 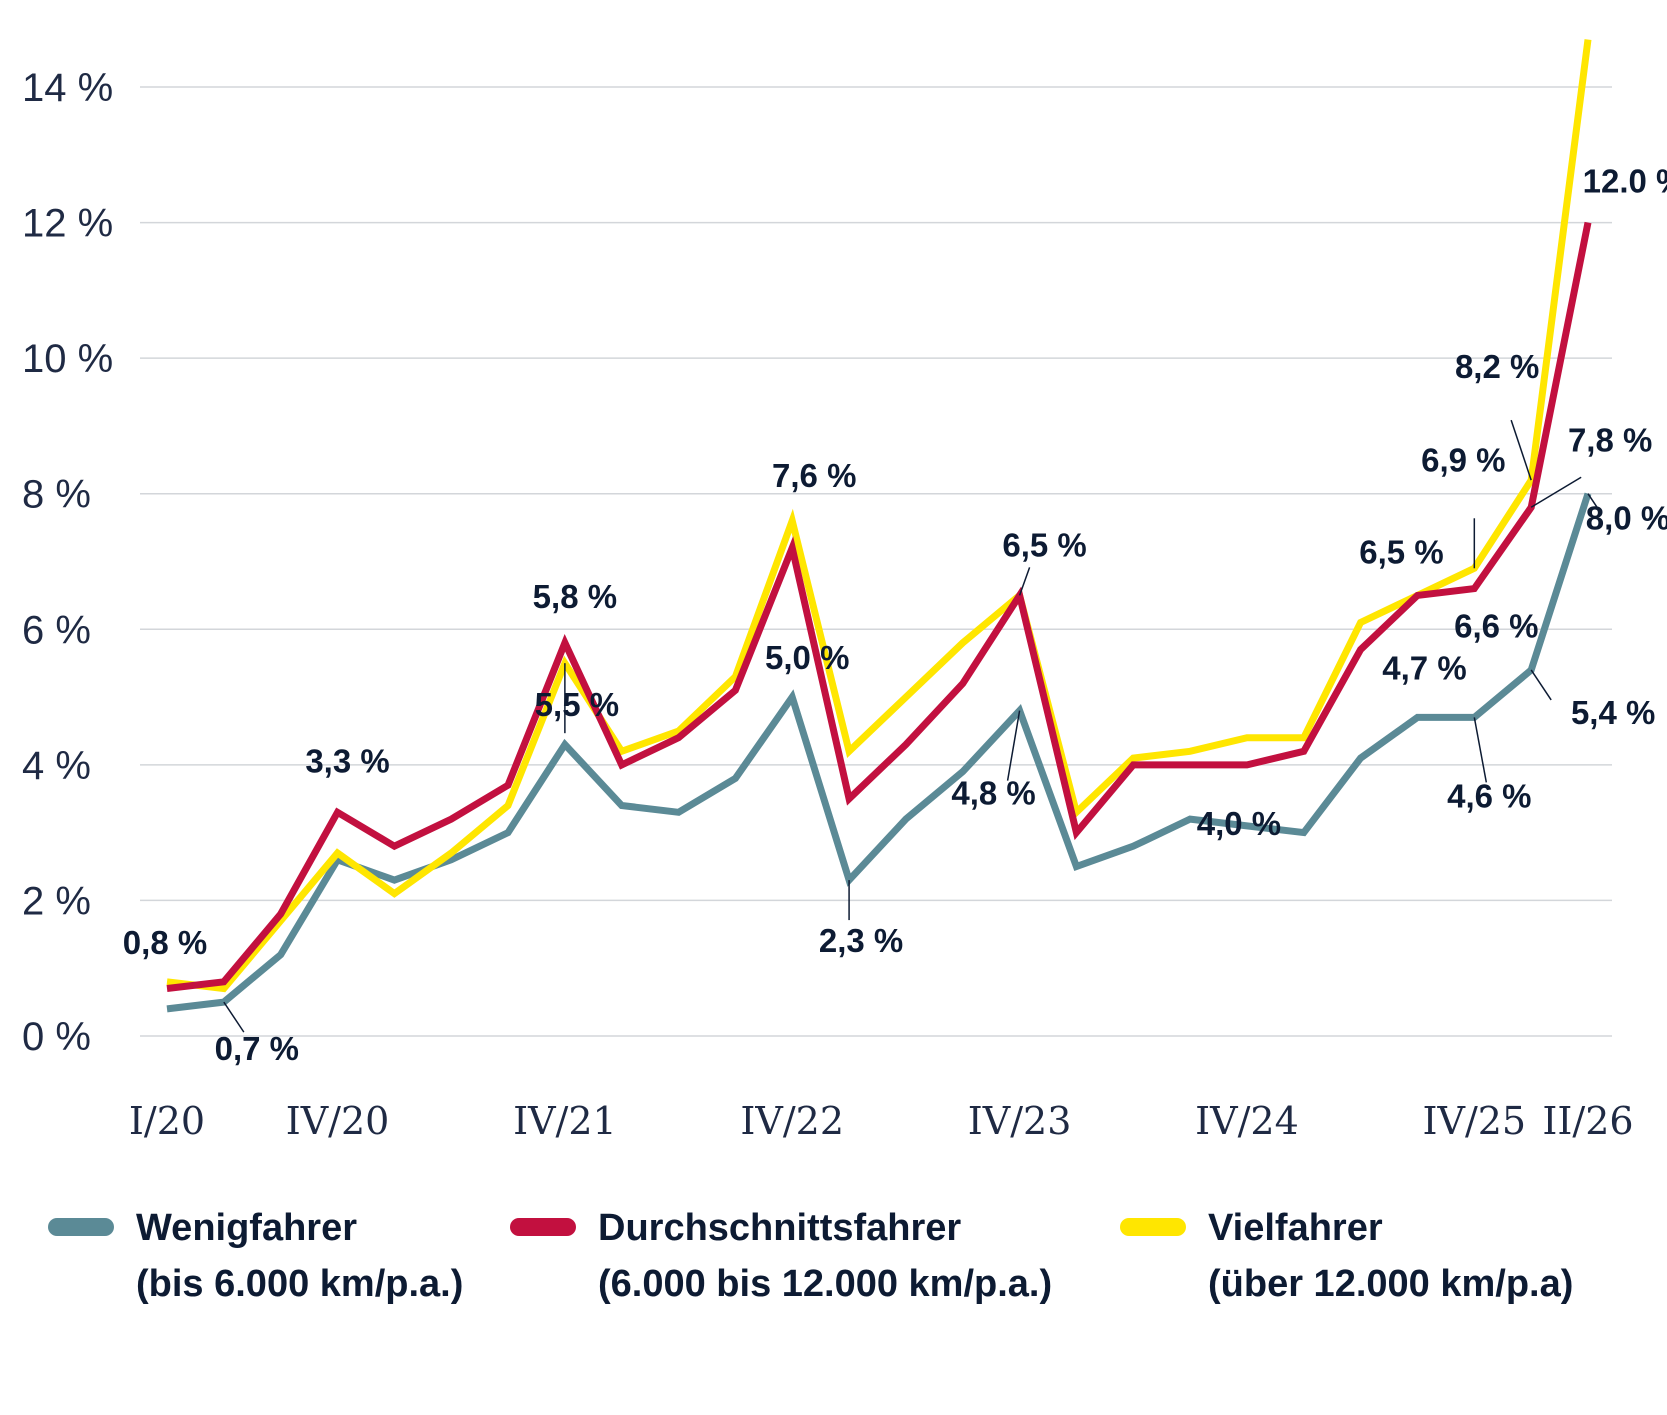 What do you see at coordinates (257, 1048) in the screenshot?
I see `data-label: 0,7 %` at bounding box center [257, 1048].